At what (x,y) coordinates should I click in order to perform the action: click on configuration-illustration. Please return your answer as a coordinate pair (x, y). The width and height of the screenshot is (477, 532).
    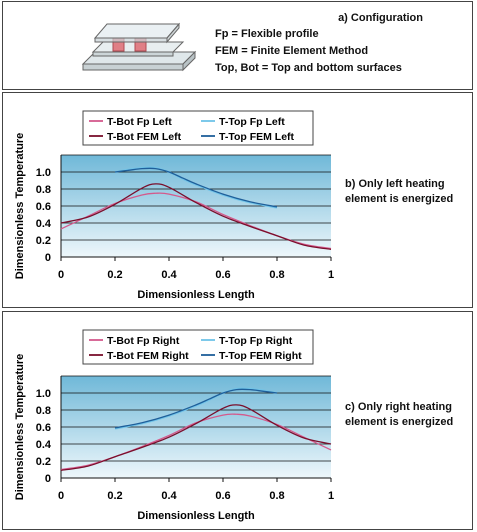
    Looking at the image, I should click on (139, 47).